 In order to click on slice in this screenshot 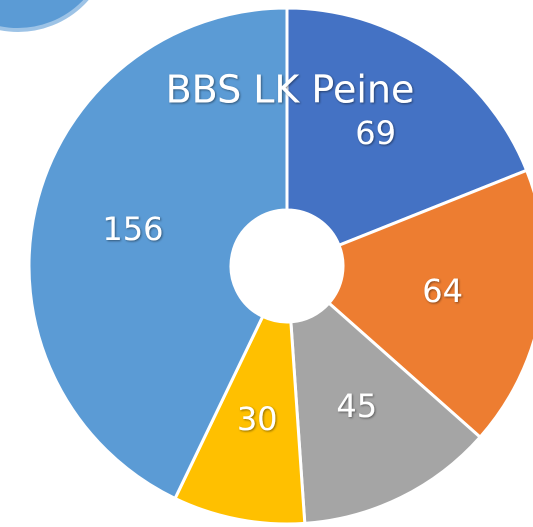, I will do `click(240, 420)`.